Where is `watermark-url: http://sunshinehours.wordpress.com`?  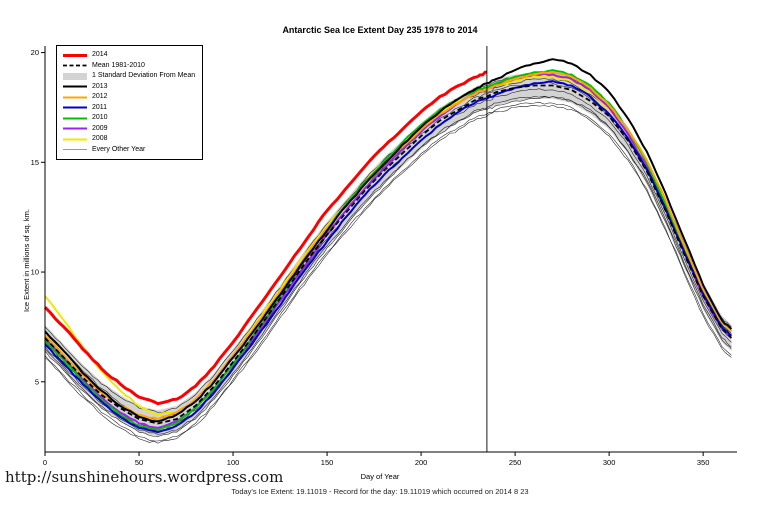
watermark-url: http://sunshinehours.wordpress.com is located at coordinates (144, 477).